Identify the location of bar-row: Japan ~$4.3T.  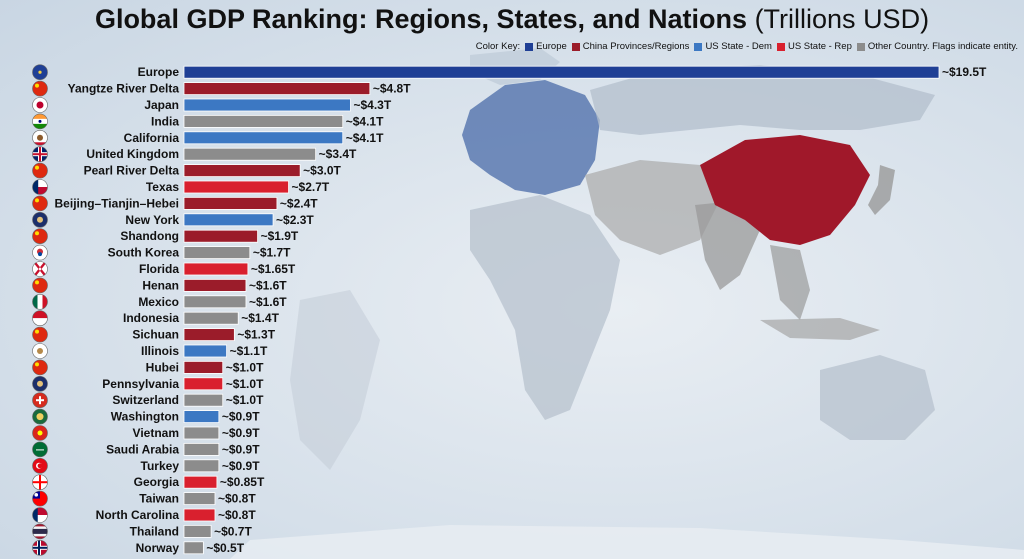
(212, 105).